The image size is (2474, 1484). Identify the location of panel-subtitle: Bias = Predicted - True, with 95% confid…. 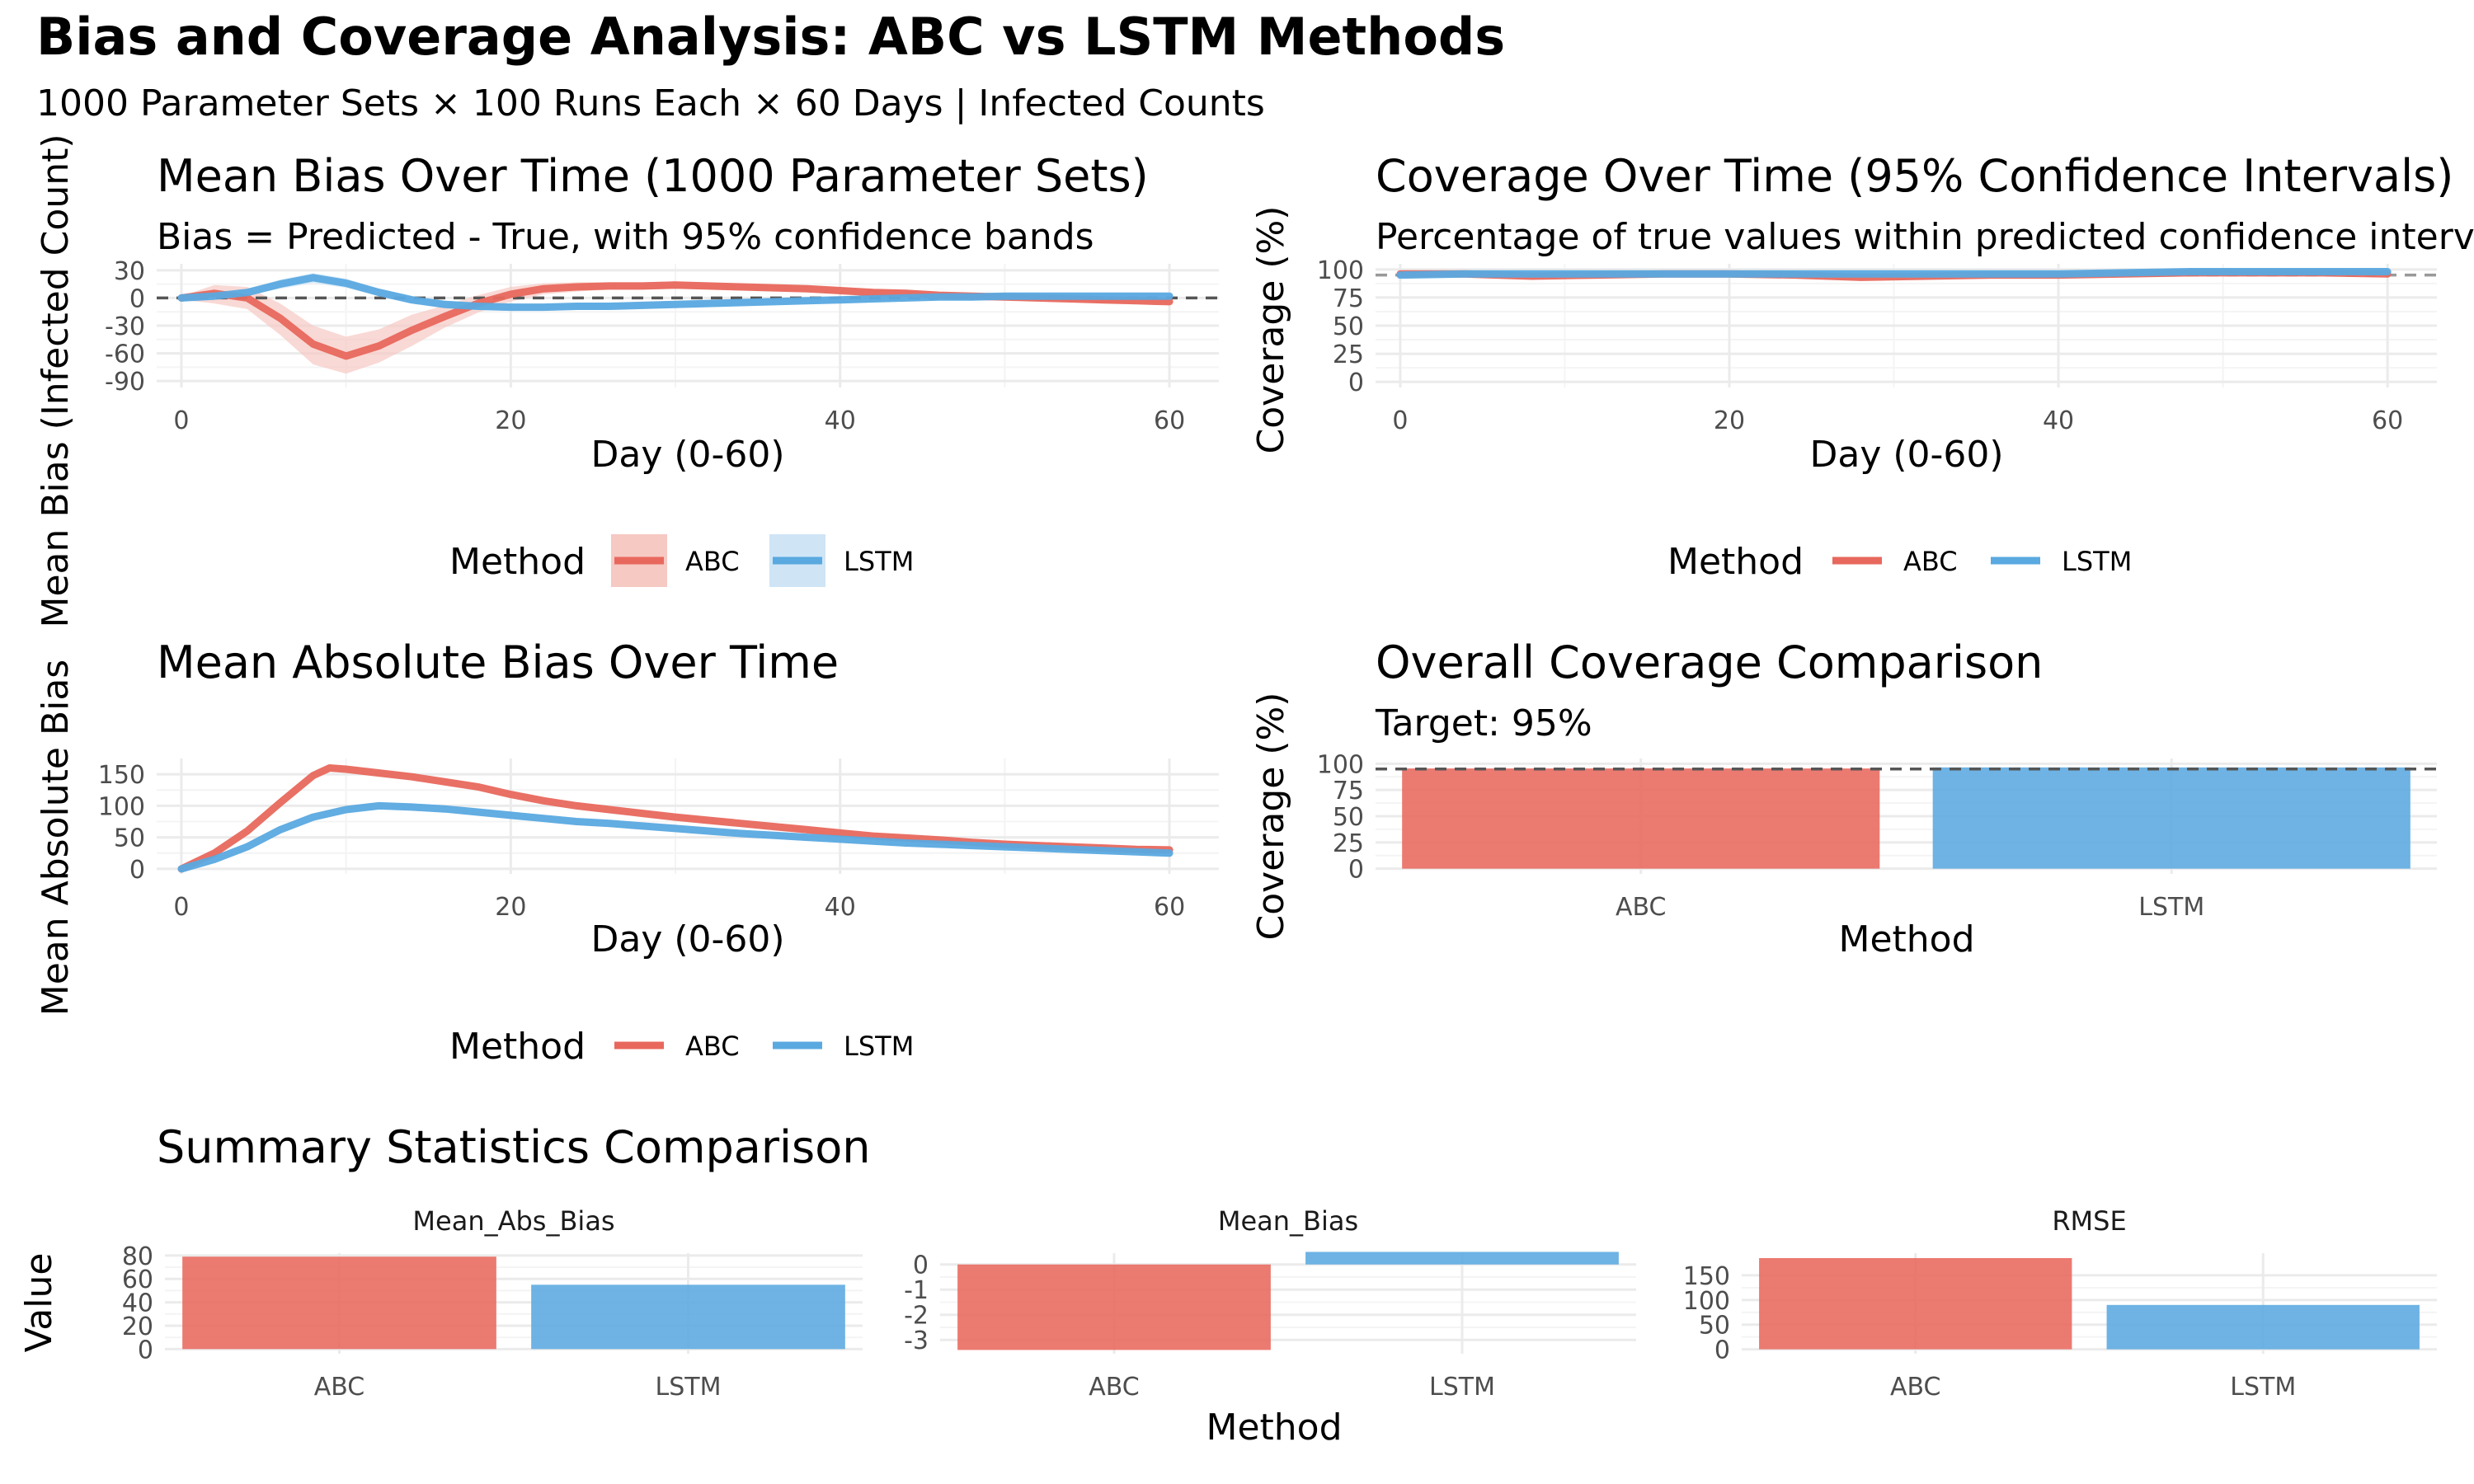
(625, 237).